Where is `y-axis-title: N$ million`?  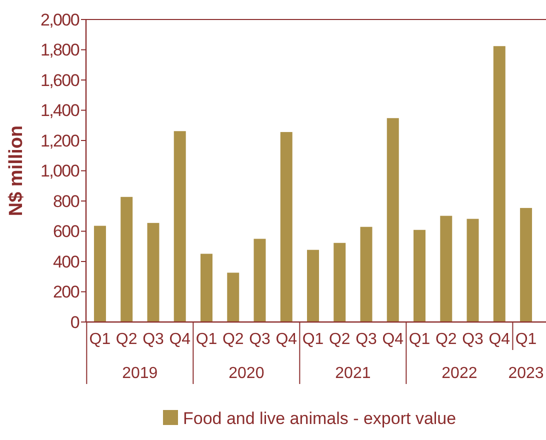 y-axis-title: N$ million is located at coordinates (16, 170).